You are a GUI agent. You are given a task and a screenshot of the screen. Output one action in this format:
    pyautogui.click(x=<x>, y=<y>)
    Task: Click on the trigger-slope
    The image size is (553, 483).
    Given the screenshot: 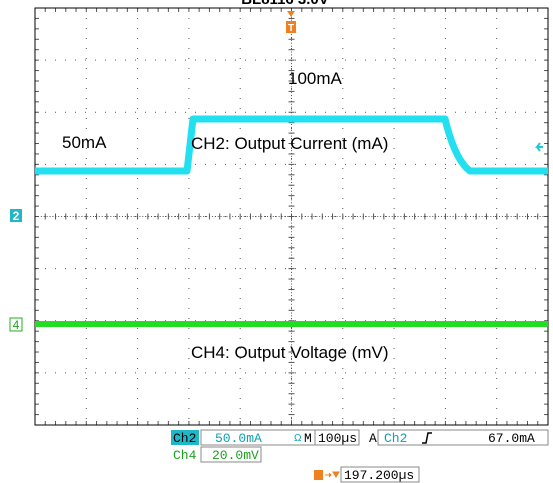 What is the action you would take?
    pyautogui.click(x=427, y=438)
    